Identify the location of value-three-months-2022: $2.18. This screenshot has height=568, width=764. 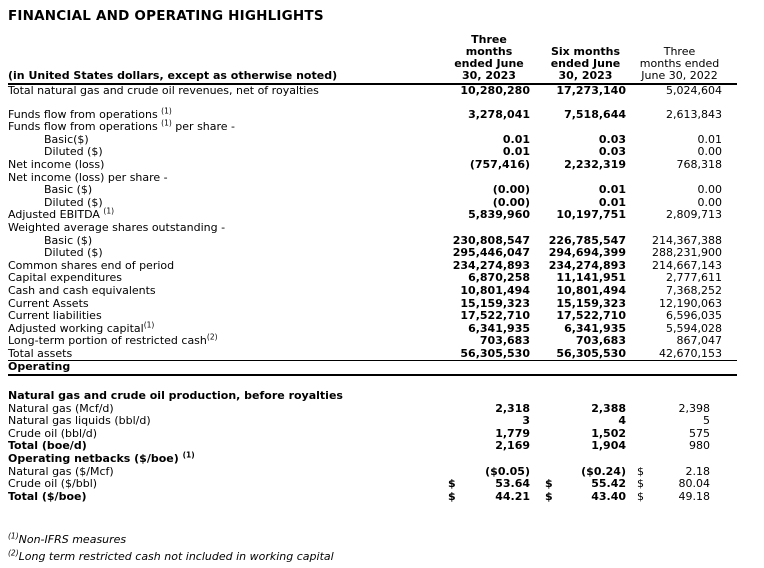
(679, 471).